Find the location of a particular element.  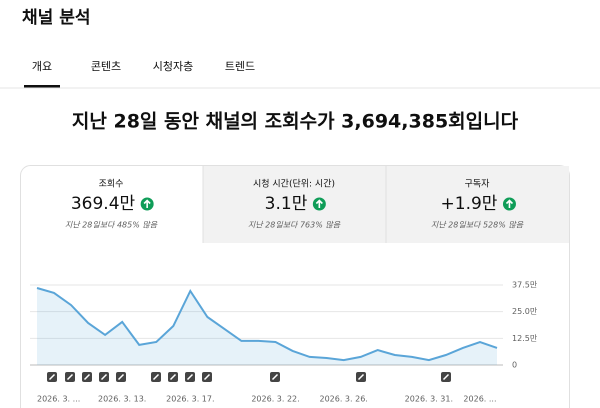

metric-label: 구독자 is located at coordinates (478, 184).